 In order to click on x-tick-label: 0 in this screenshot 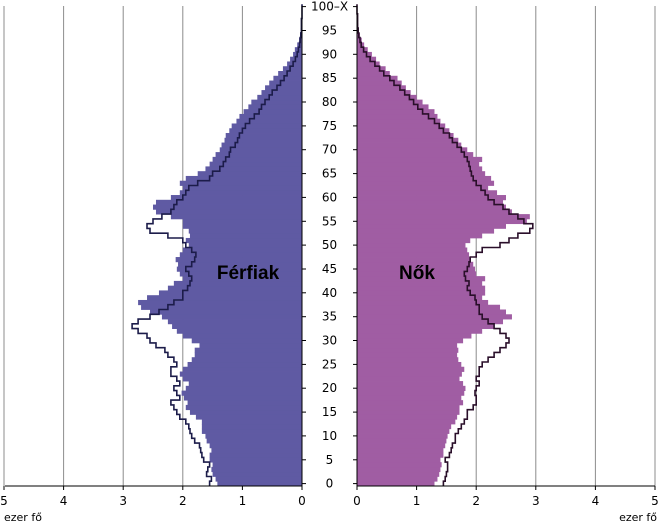, I will do `click(357, 501)`.